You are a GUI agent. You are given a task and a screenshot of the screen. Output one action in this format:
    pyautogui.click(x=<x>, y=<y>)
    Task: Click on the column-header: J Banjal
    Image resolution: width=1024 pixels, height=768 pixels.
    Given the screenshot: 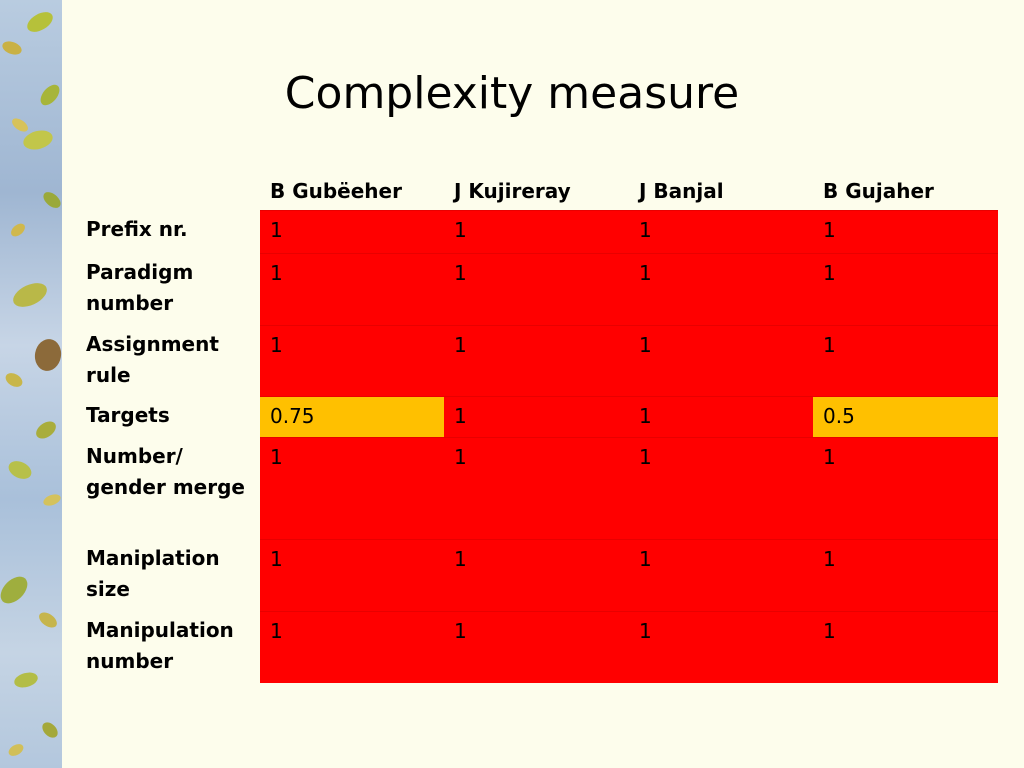 What is the action you would take?
    pyautogui.click(x=681, y=191)
    